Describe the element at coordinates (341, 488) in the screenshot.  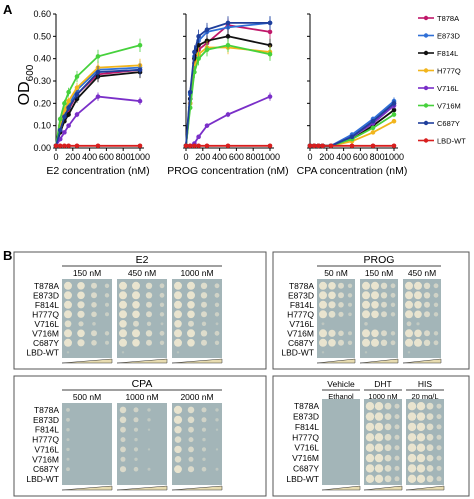
I see `dilution-wedge` at that location.